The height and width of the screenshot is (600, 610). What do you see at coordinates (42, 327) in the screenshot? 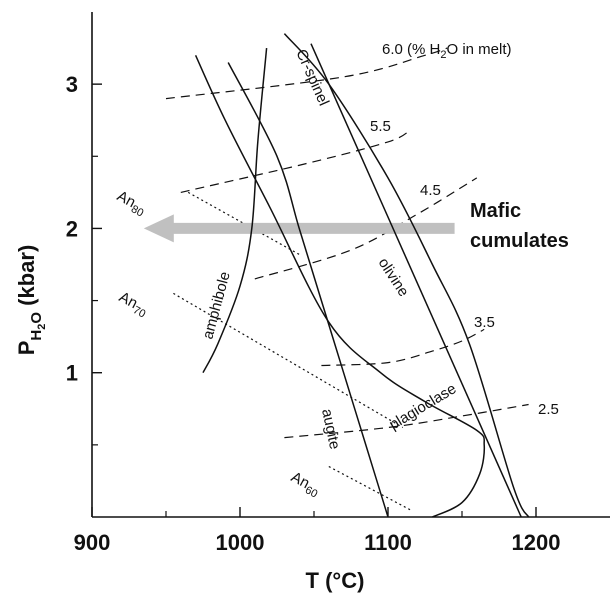
I see `y-axis-title-sub-sub: 2` at bounding box center [42, 327].